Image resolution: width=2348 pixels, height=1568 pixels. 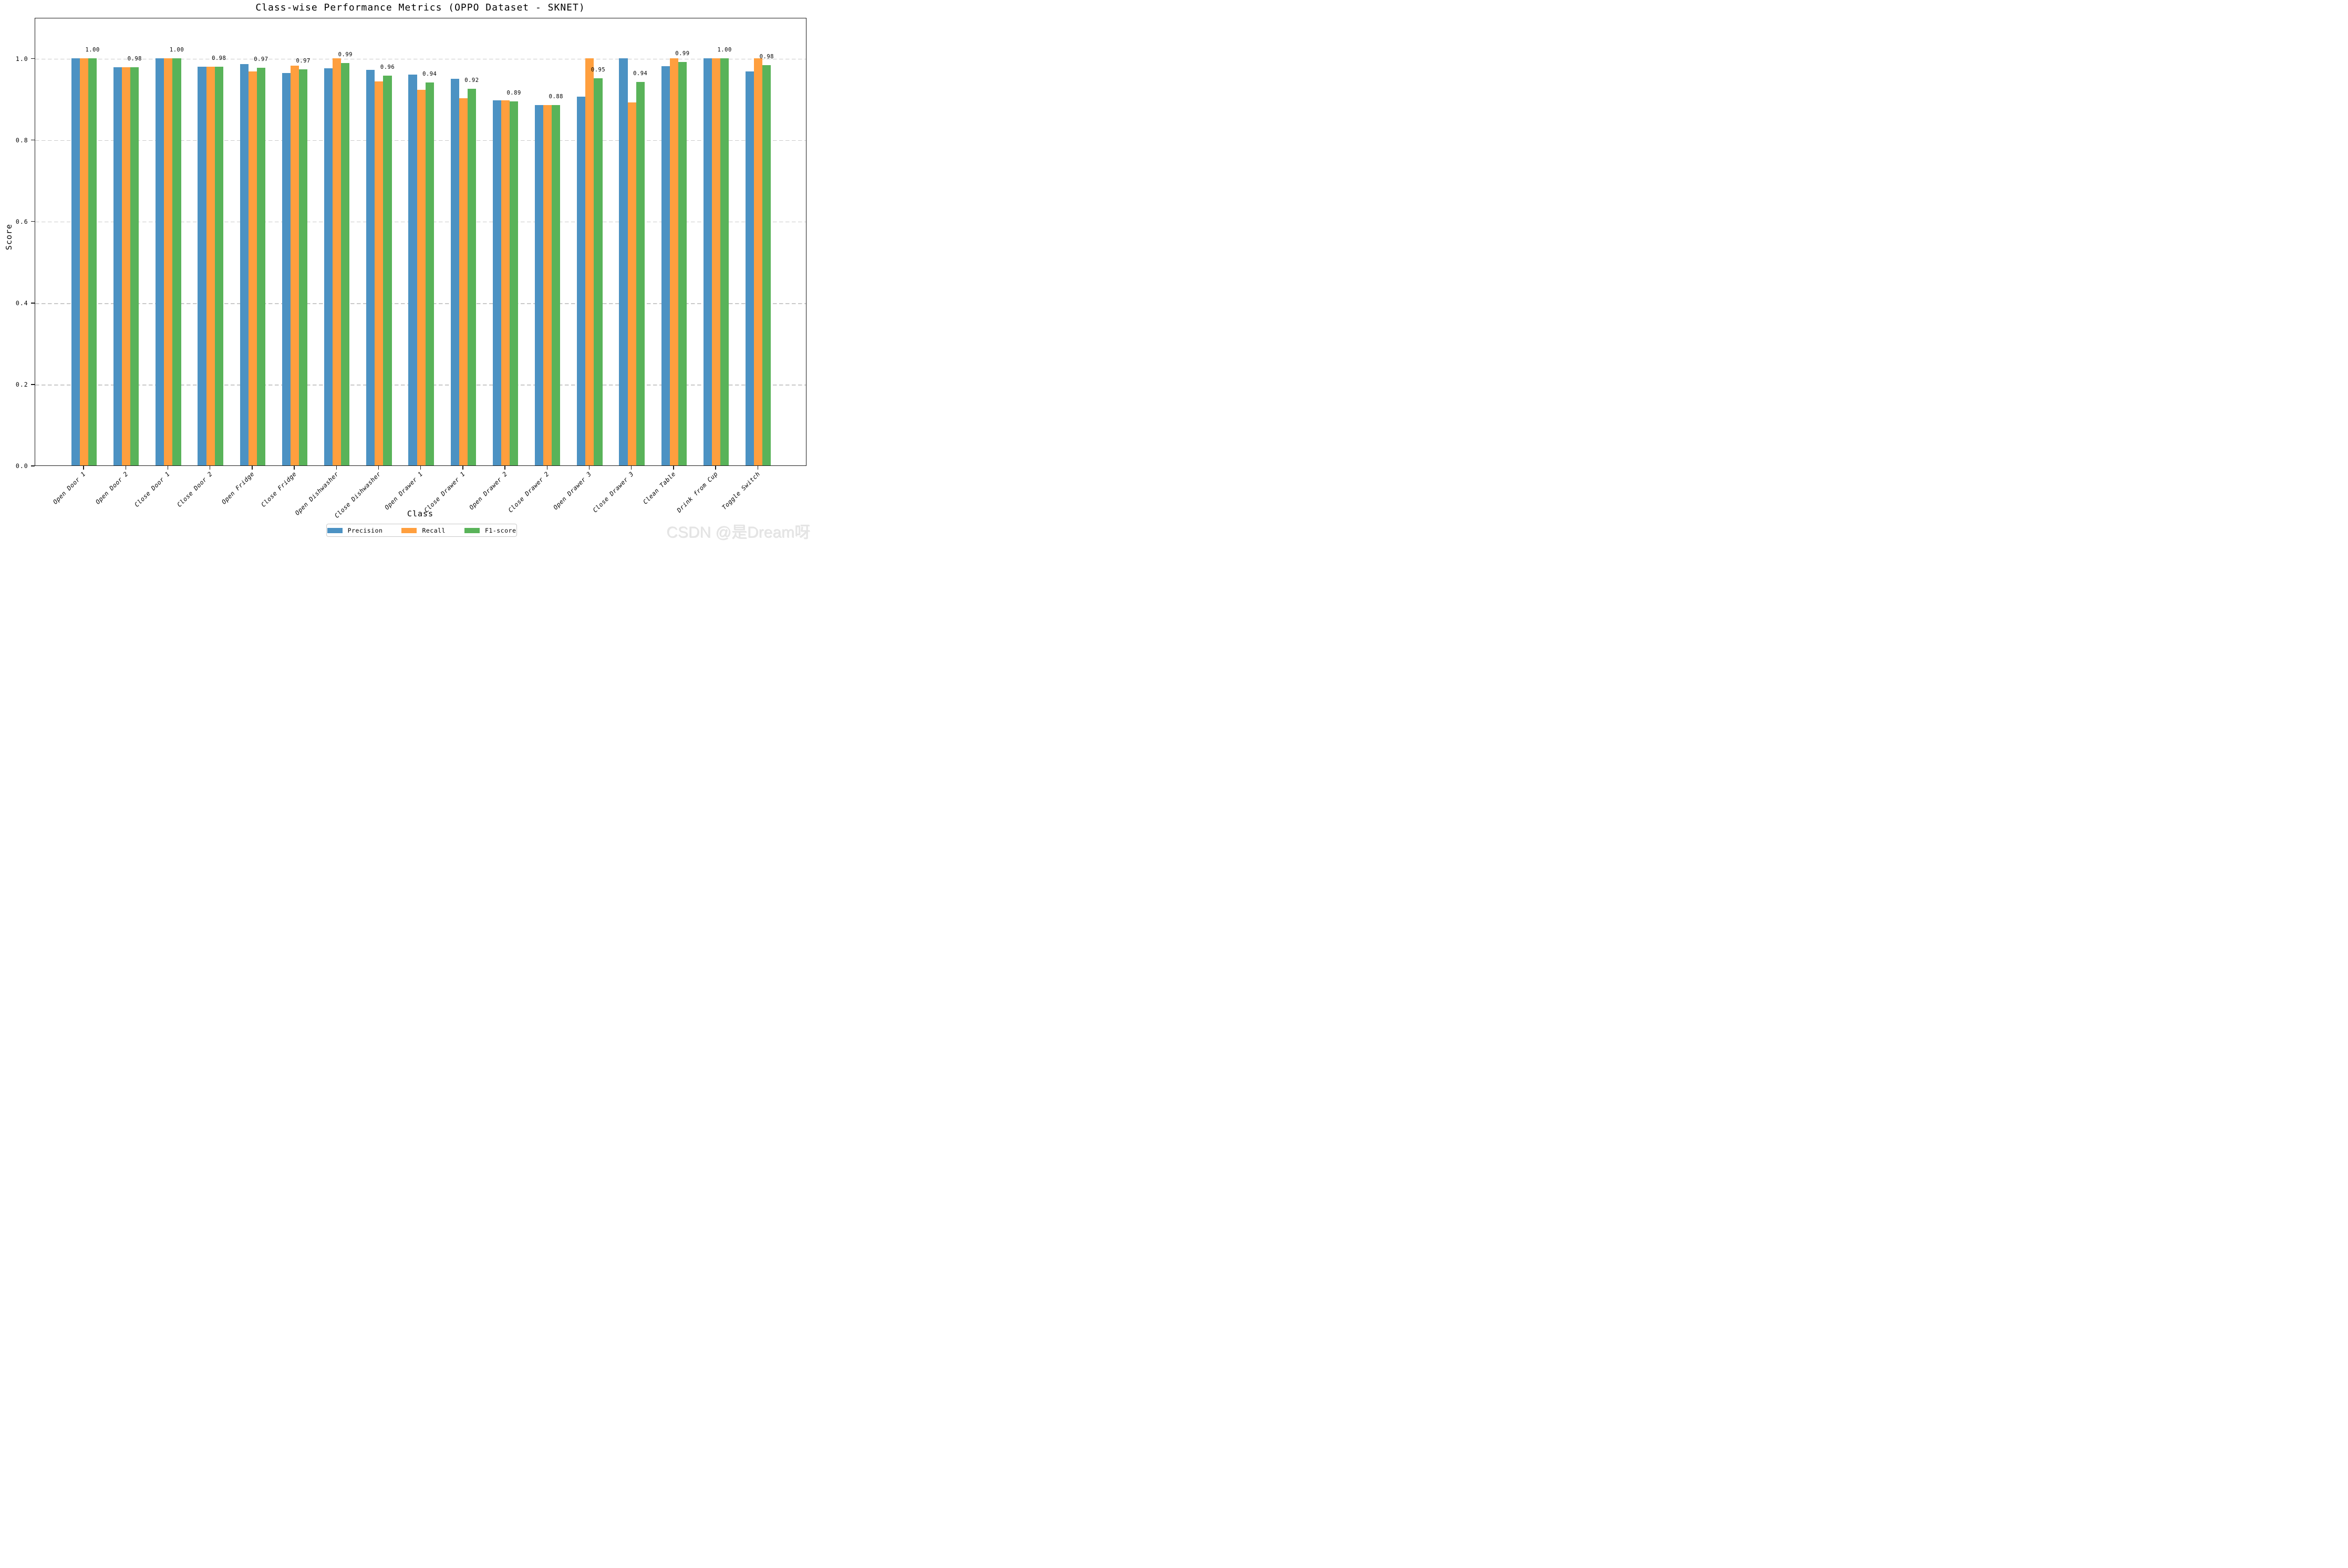 What do you see at coordinates (152, 489) in the screenshot?
I see `x-tick-label: Close Door 1` at bounding box center [152, 489].